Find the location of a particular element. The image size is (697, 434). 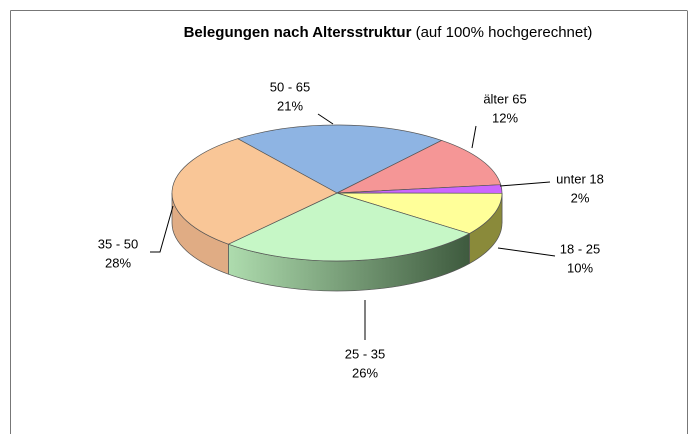

value-label: 26% is located at coordinates (365, 372).